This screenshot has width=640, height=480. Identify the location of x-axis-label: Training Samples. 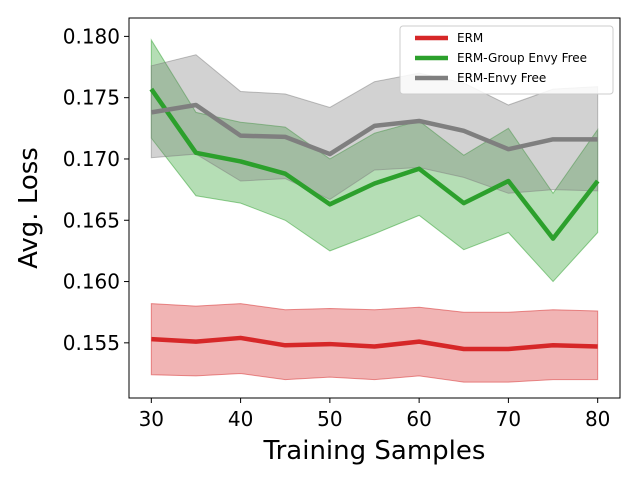
(374, 451).